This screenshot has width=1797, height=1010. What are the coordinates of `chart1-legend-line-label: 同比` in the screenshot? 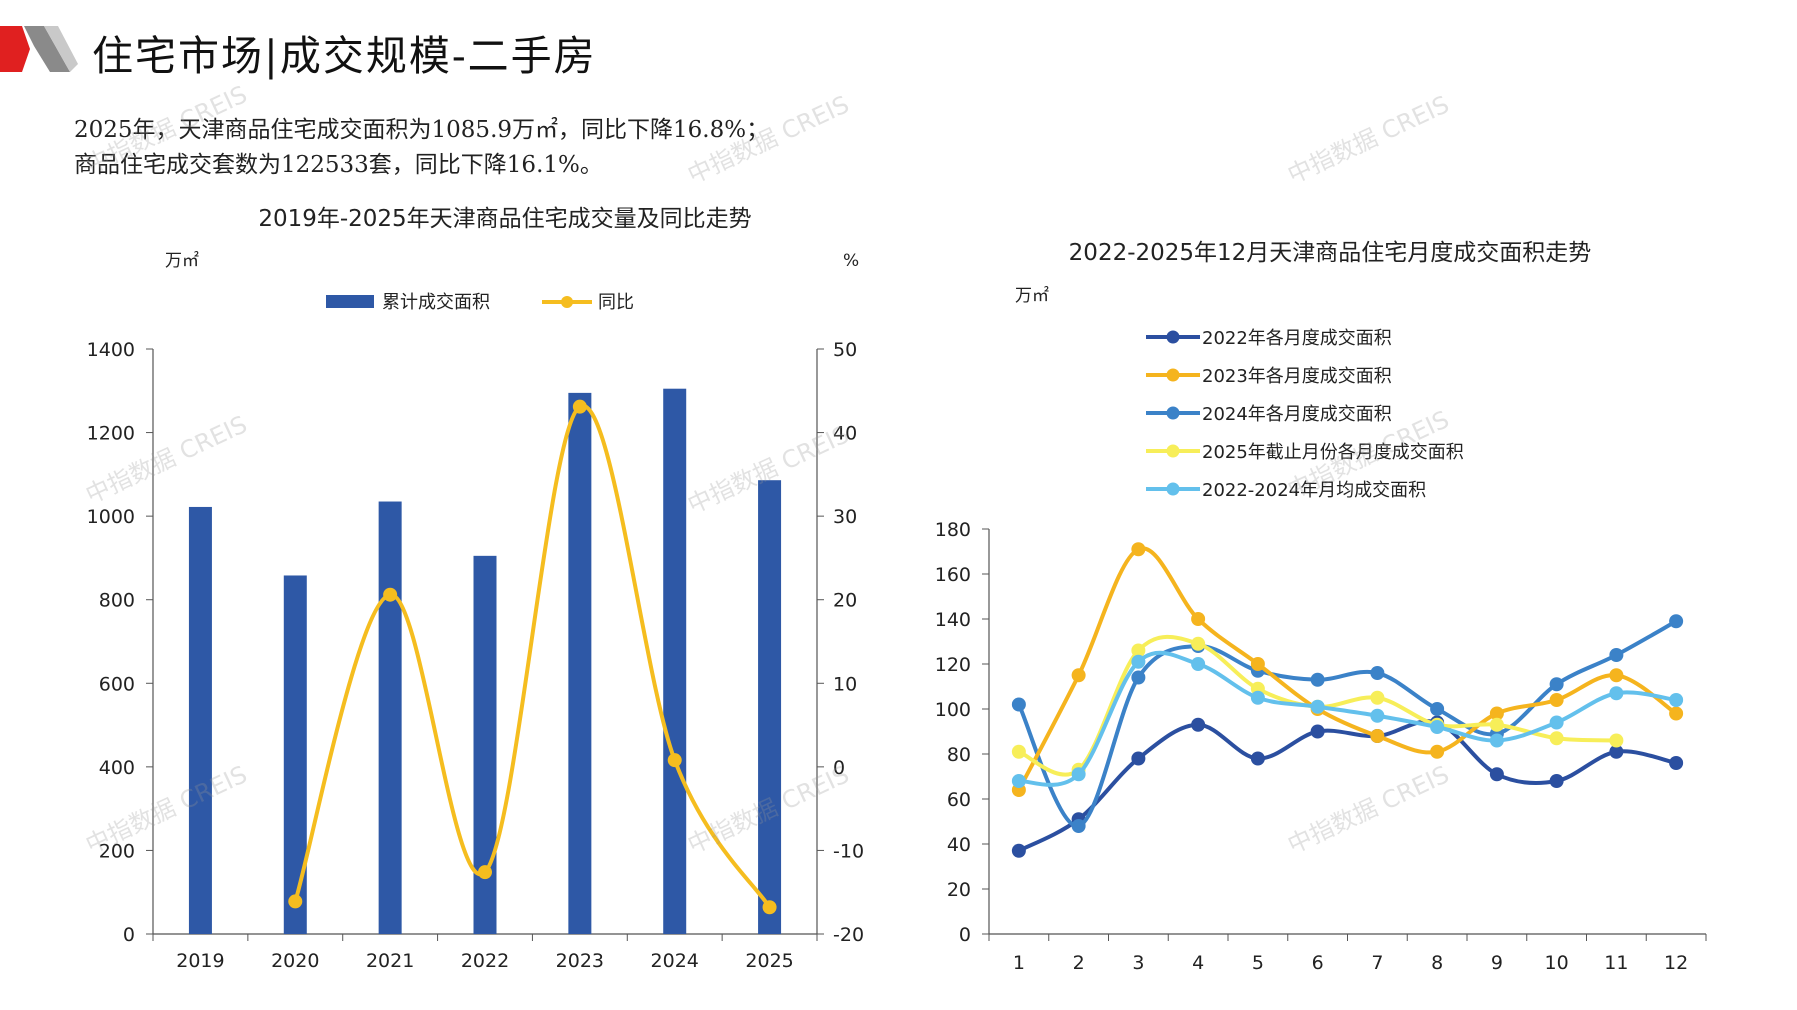 It's located at (616, 302).